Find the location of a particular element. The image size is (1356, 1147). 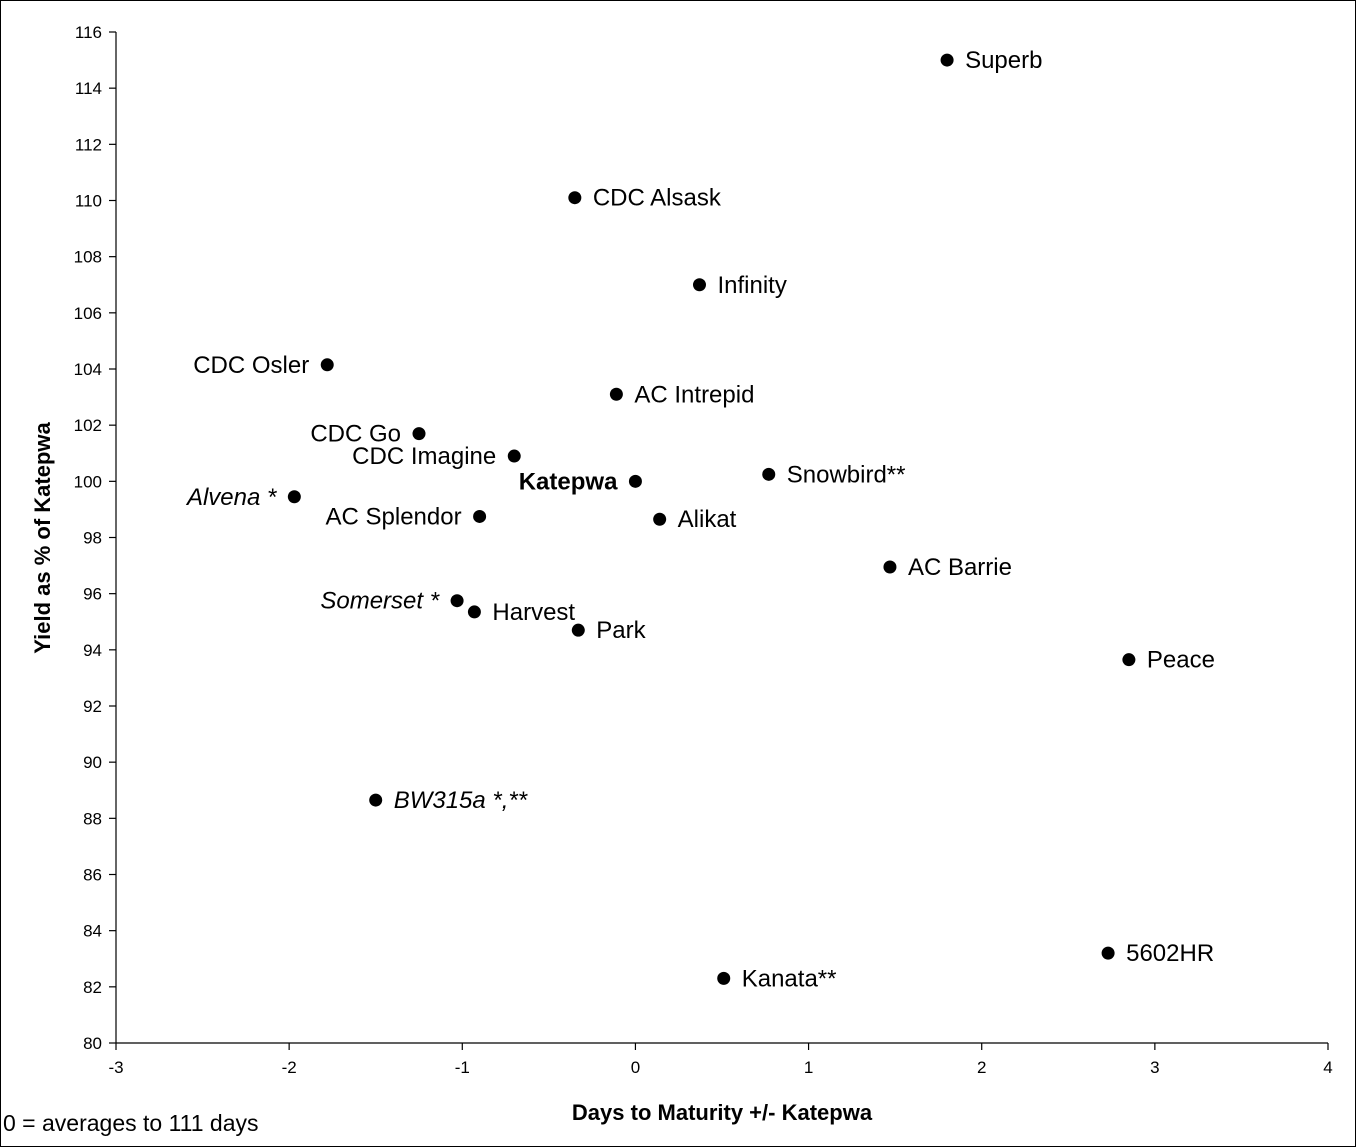

point-label: AC Splendor is located at coordinates (394, 516).